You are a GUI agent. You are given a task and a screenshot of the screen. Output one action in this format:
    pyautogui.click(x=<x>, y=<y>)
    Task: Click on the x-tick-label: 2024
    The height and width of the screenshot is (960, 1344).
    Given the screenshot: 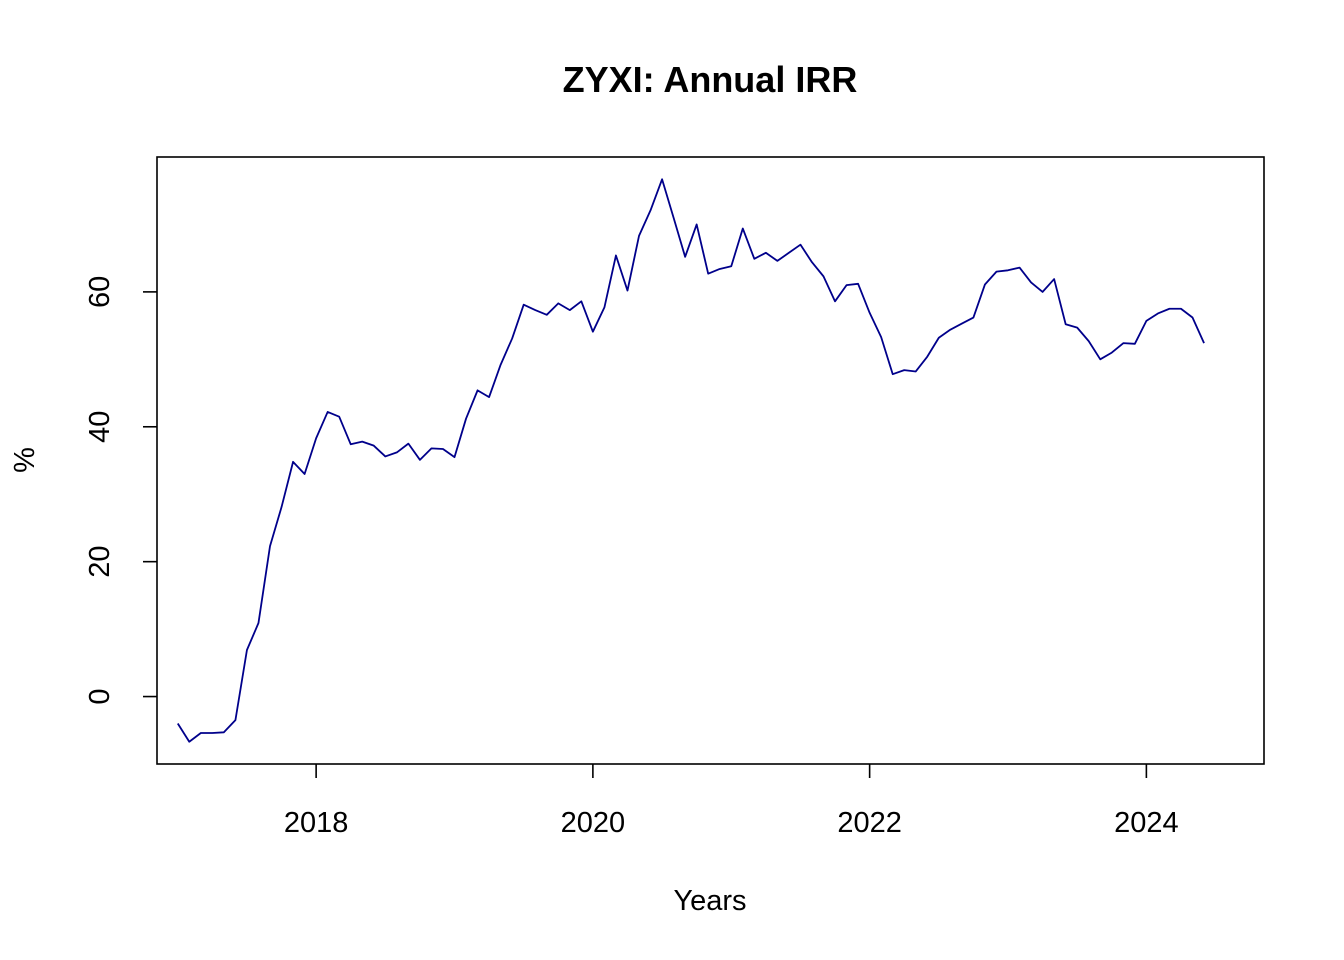 What is the action you would take?
    pyautogui.click(x=1146, y=823)
    